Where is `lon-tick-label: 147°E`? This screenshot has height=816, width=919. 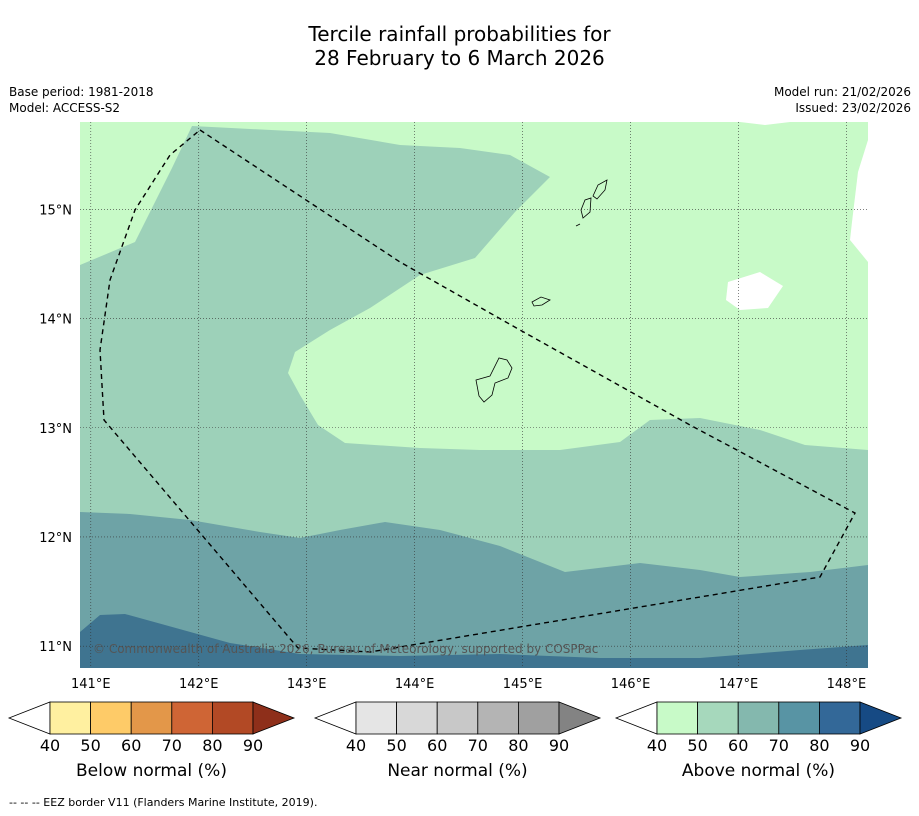
lon-tick-label: 147°E is located at coordinates (739, 684).